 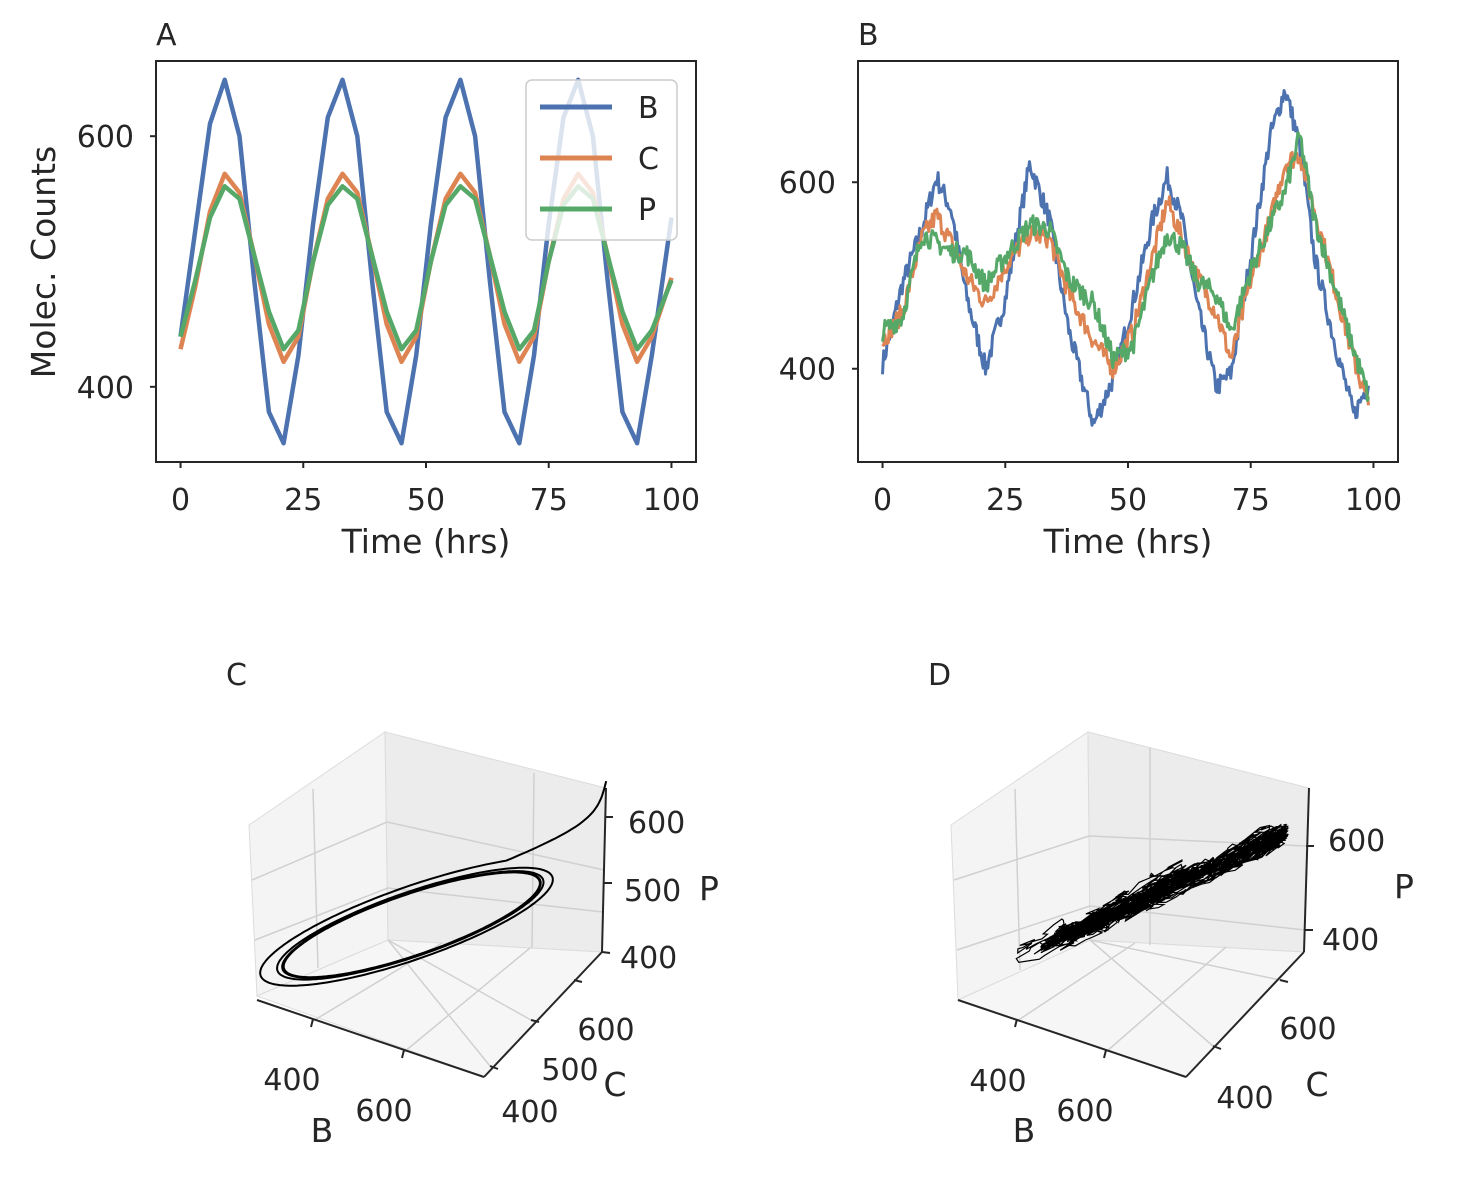 I want to click on panel-c-trajectory-line, so click(x=433, y=883).